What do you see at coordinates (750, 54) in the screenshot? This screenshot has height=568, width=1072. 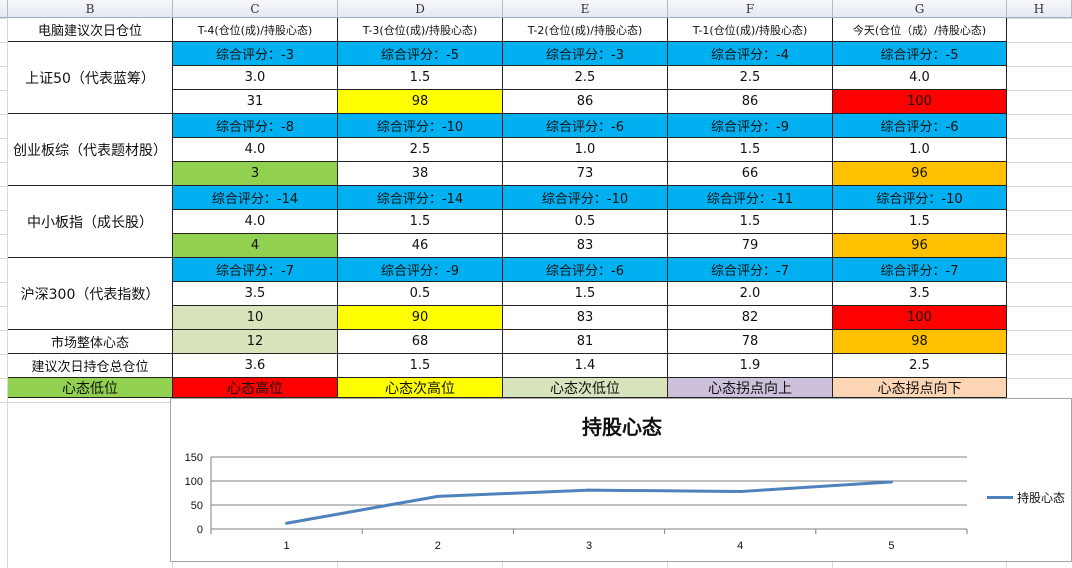 I see `score-cell: 综合评分：-4` at bounding box center [750, 54].